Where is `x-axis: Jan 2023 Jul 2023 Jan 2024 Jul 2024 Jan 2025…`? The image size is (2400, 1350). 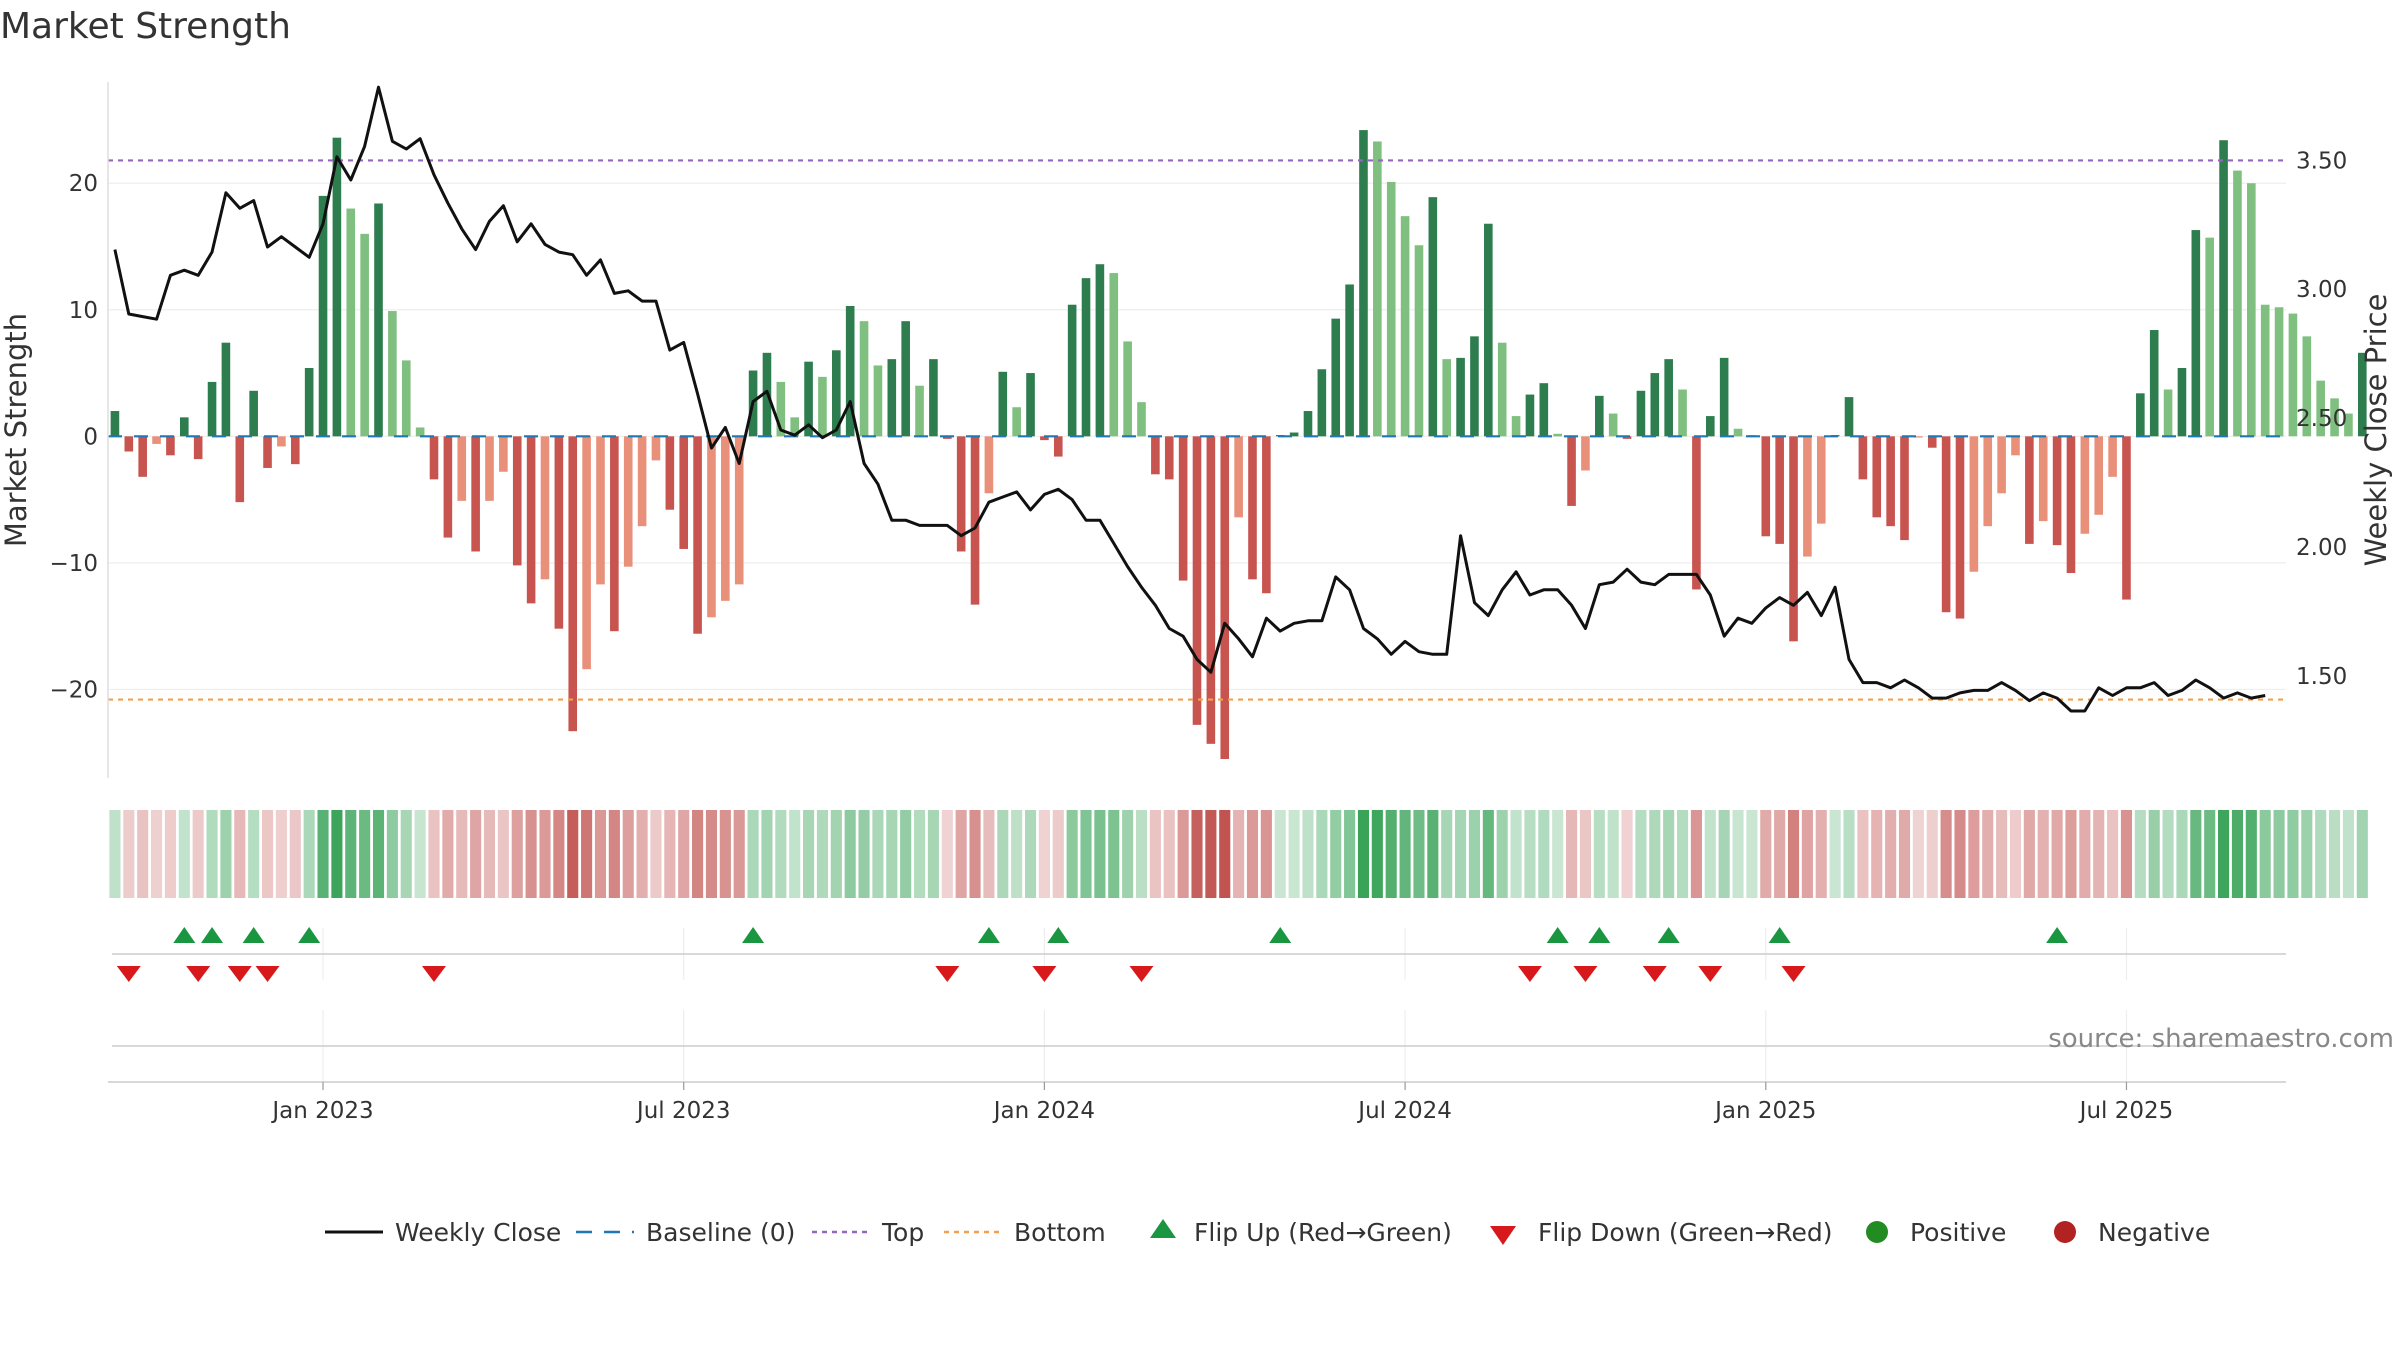
x-axis: Jan 2023 Jul 2023 Jan 2024 Jul 2024 Jan 2025… is located at coordinates (1197, 1067).